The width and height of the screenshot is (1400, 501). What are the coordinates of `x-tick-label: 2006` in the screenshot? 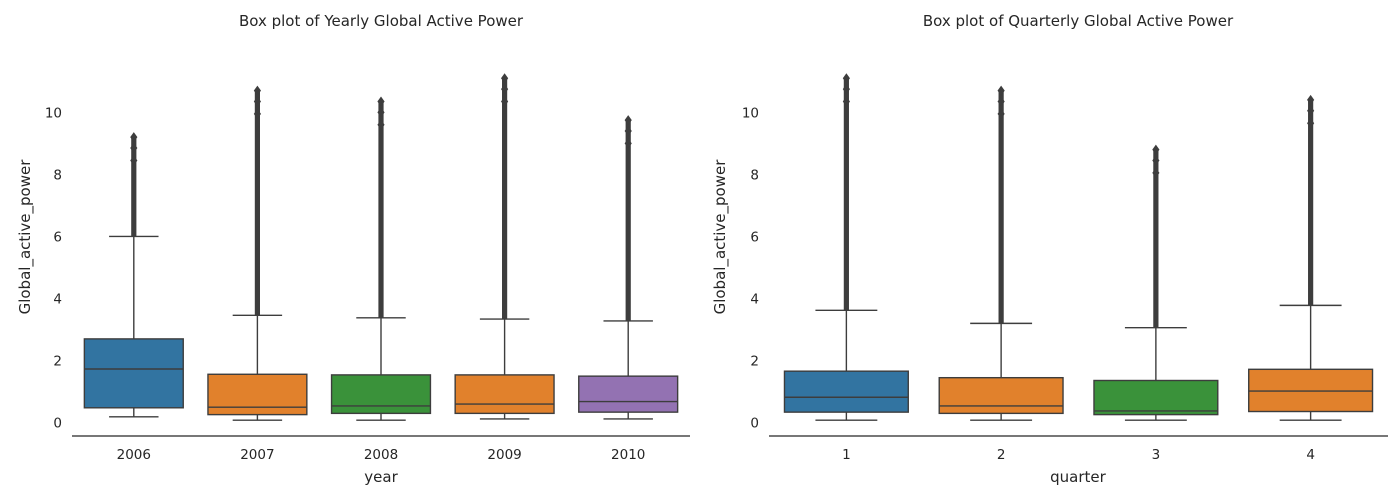 It's located at (134, 455).